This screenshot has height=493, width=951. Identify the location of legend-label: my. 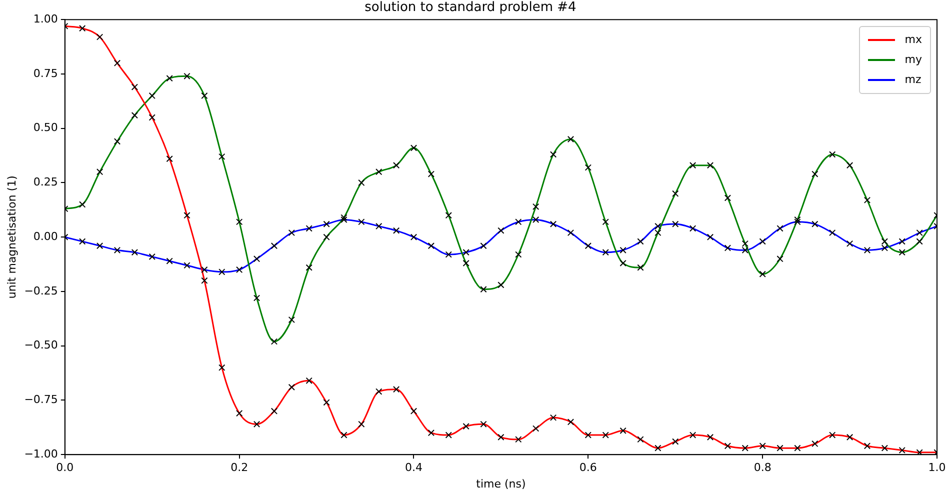
(913, 59).